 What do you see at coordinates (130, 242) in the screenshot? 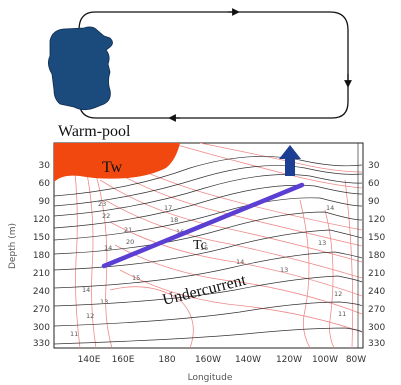
I see `contour-label: 20` at bounding box center [130, 242].